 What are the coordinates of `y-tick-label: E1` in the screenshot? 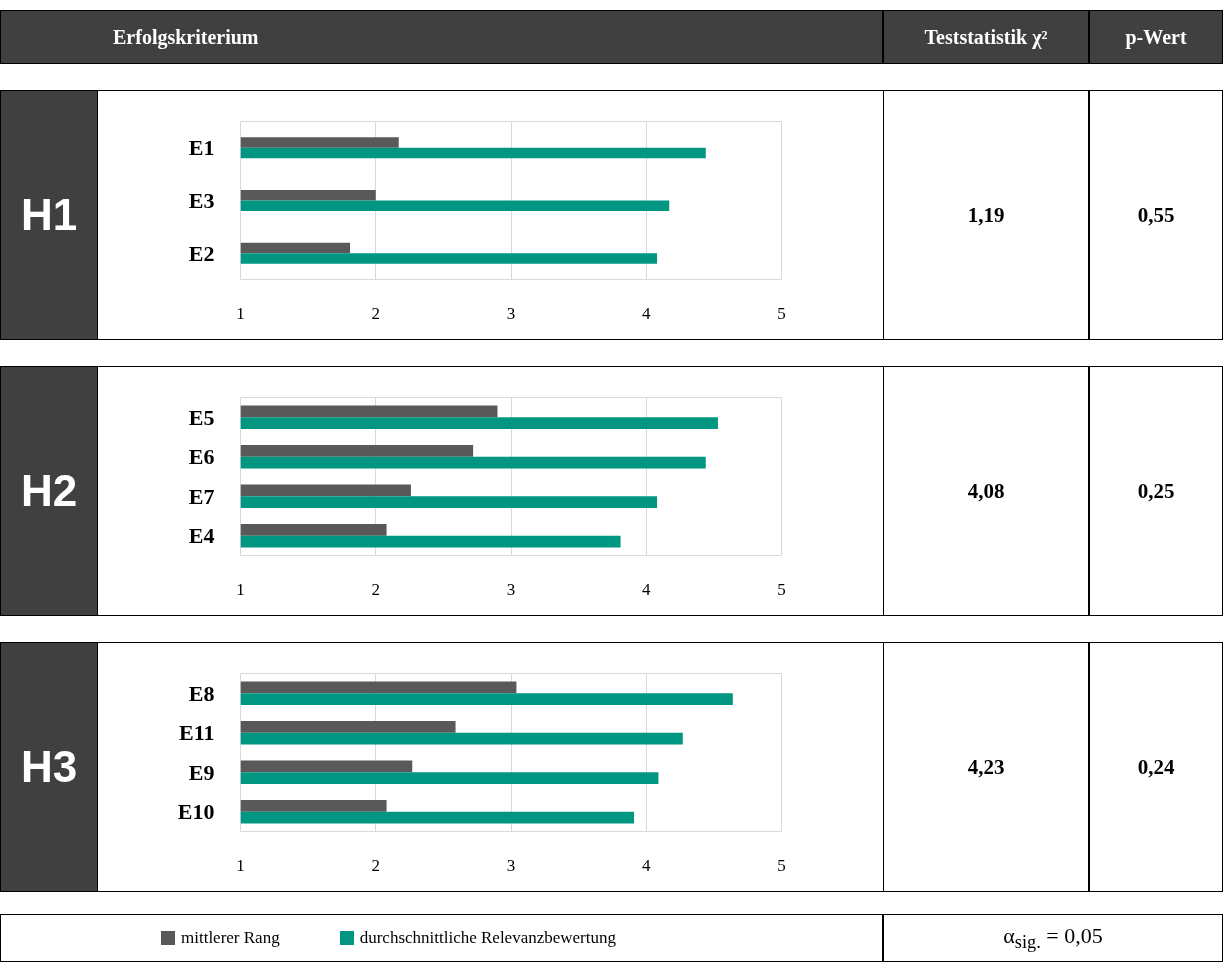 It's located at (201, 148).